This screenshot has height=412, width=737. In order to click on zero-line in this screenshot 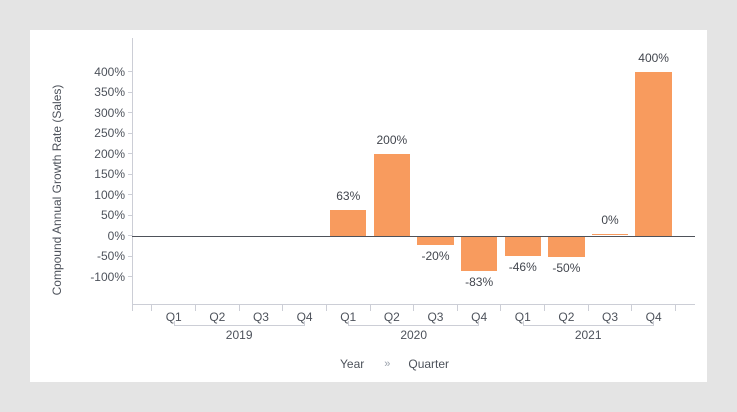, I will do `click(413, 236)`.